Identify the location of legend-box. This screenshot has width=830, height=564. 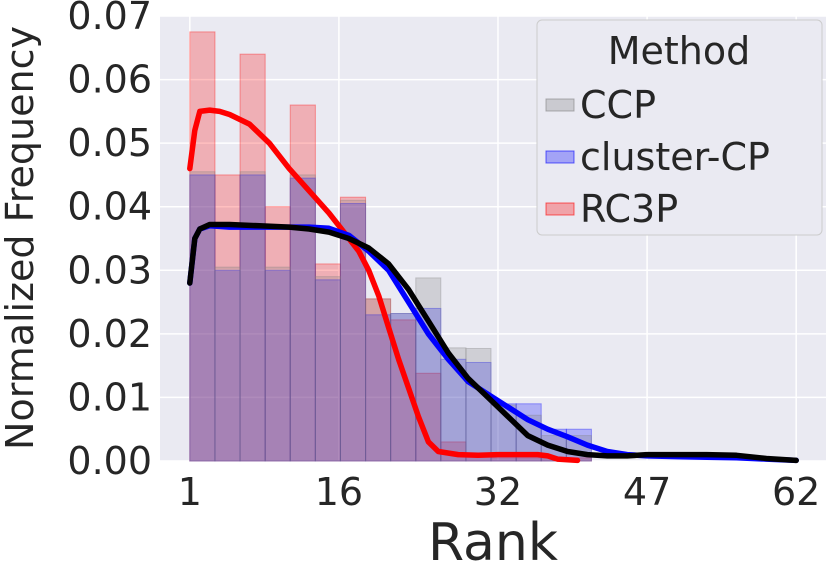
(679, 127).